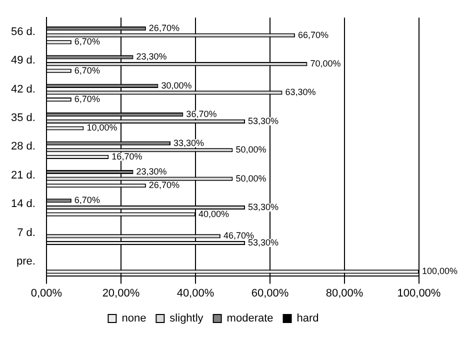 Image resolution: width=471 pixels, height=342 pixels. Describe the element at coordinates (325, 63) in the screenshot. I see `data-label: 70,00%` at that location.